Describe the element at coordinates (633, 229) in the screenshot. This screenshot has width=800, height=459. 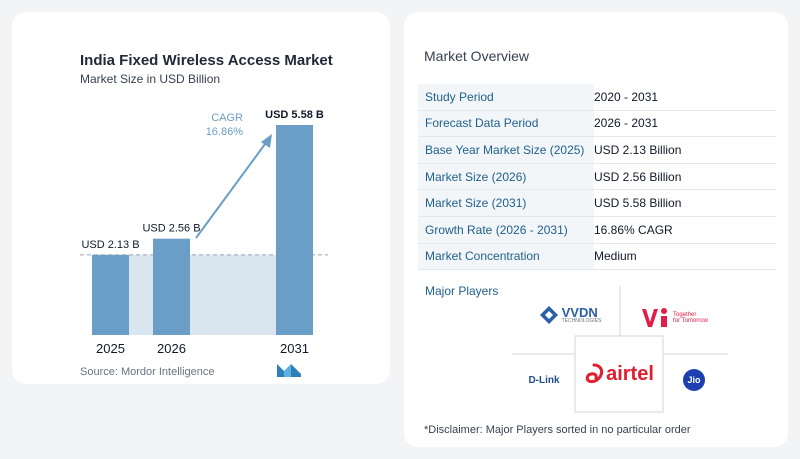
I see `overview-value: 16.86% CAGR` at that location.